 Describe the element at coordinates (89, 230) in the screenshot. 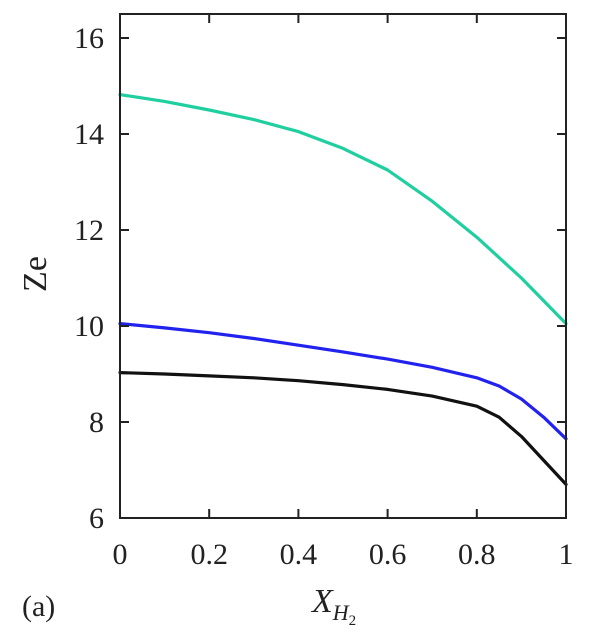

I see `y-tick-label-3: 12` at that location.